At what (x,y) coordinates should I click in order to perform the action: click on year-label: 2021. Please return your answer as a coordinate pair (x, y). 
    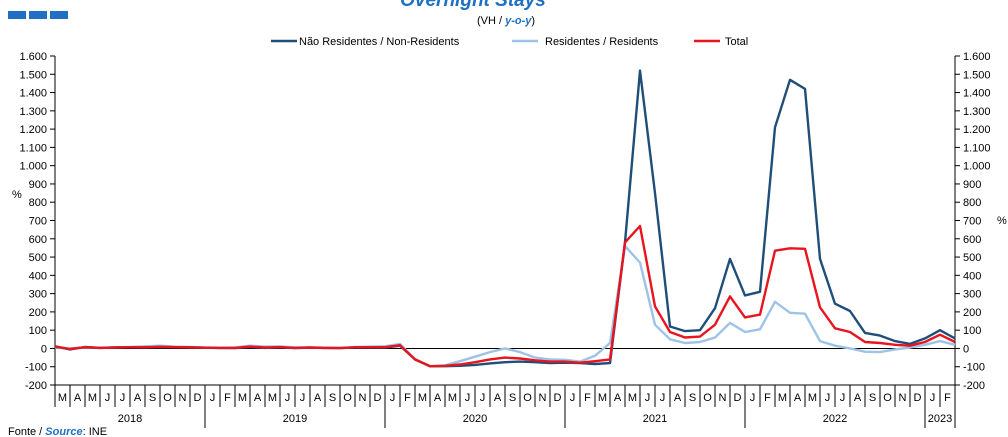
    Looking at the image, I should click on (655, 419).